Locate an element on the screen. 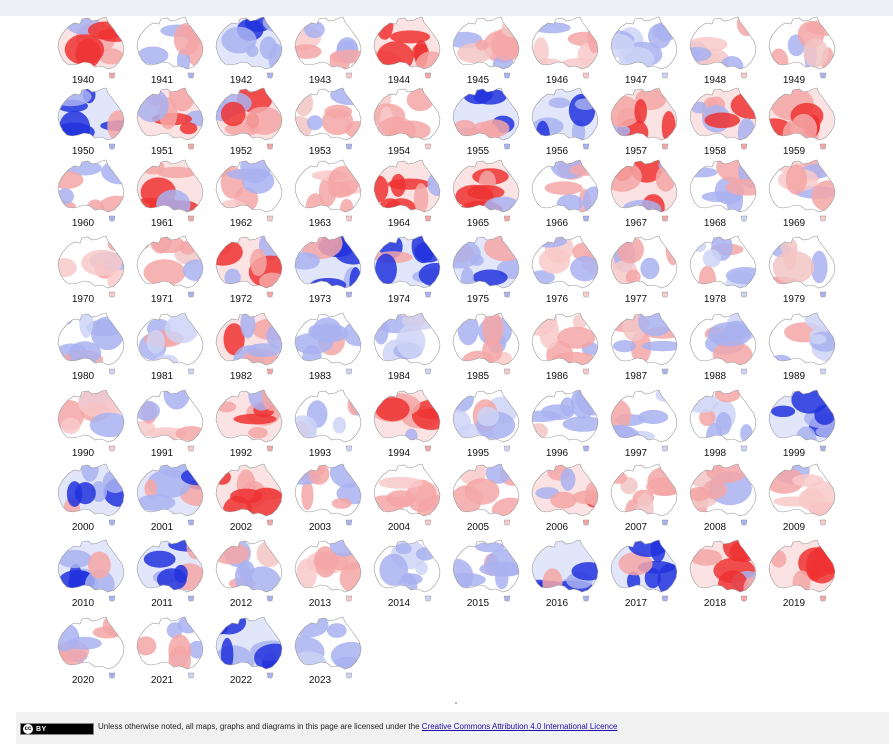 This screenshot has width=893, height=744. year-label: 1987 is located at coordinates (636, 376).